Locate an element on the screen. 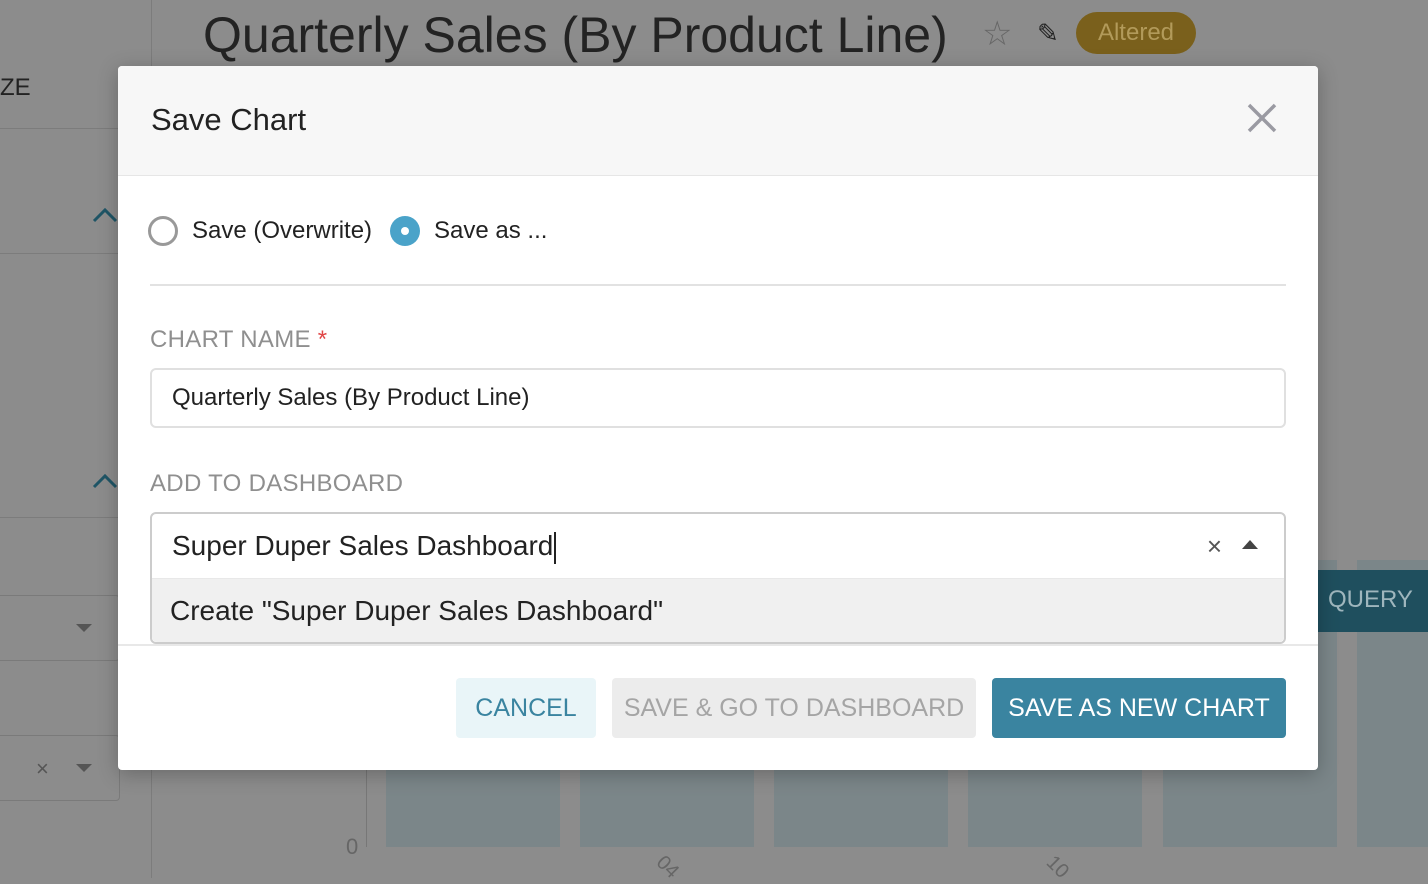  run-query-button: QUERY is located at coordinates (1373, 601).